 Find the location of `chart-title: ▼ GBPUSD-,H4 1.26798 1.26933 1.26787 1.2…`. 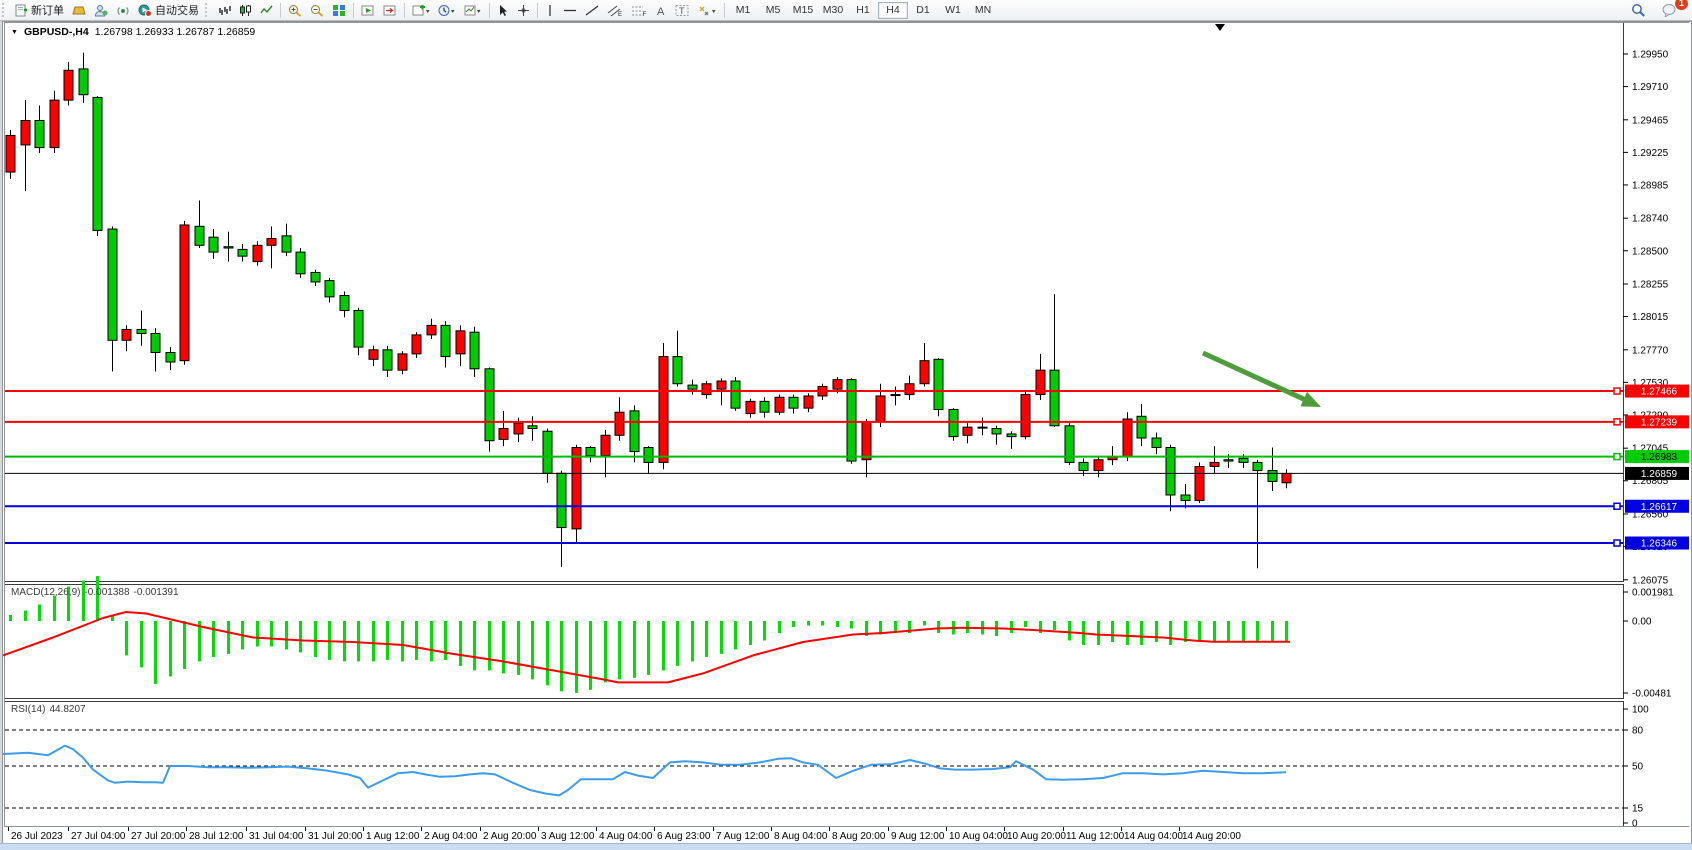

chart-title: ▼ GBPUSD-,H4 1.26798 1.26933 1.26787 1.2… is located at coordinates (133, 32).